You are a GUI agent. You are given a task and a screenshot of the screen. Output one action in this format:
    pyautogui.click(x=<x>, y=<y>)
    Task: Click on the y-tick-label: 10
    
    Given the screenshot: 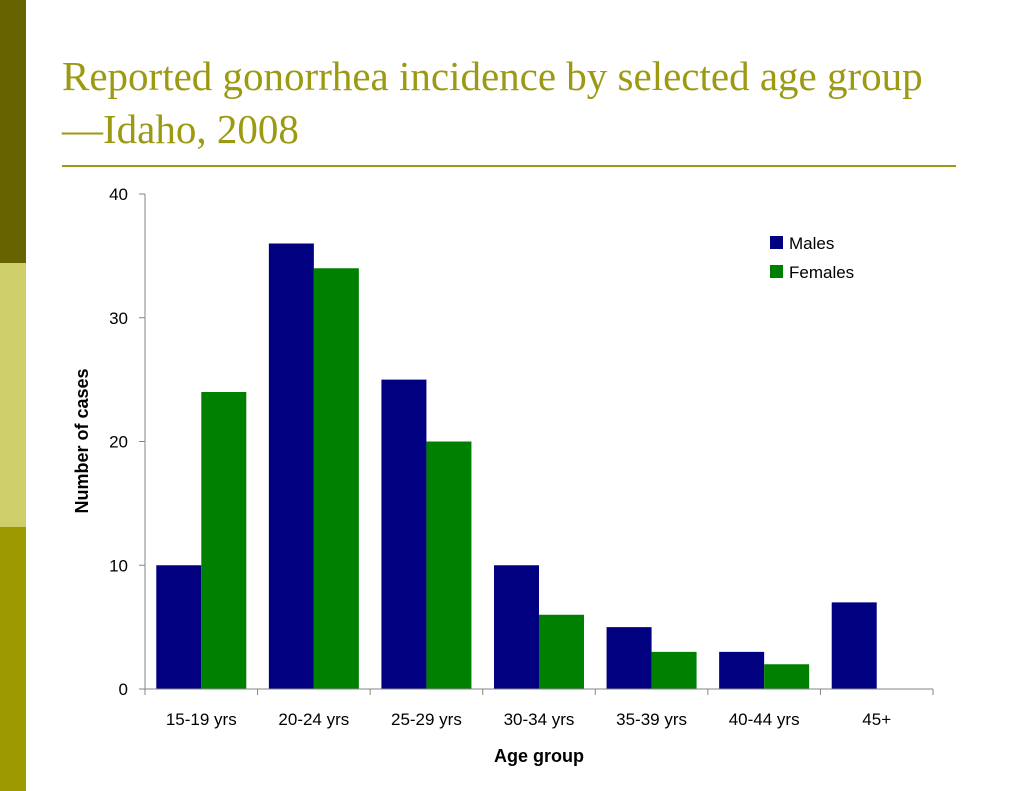 What is the action you would take?
    pyautogui.click(x=118, y=565)
    